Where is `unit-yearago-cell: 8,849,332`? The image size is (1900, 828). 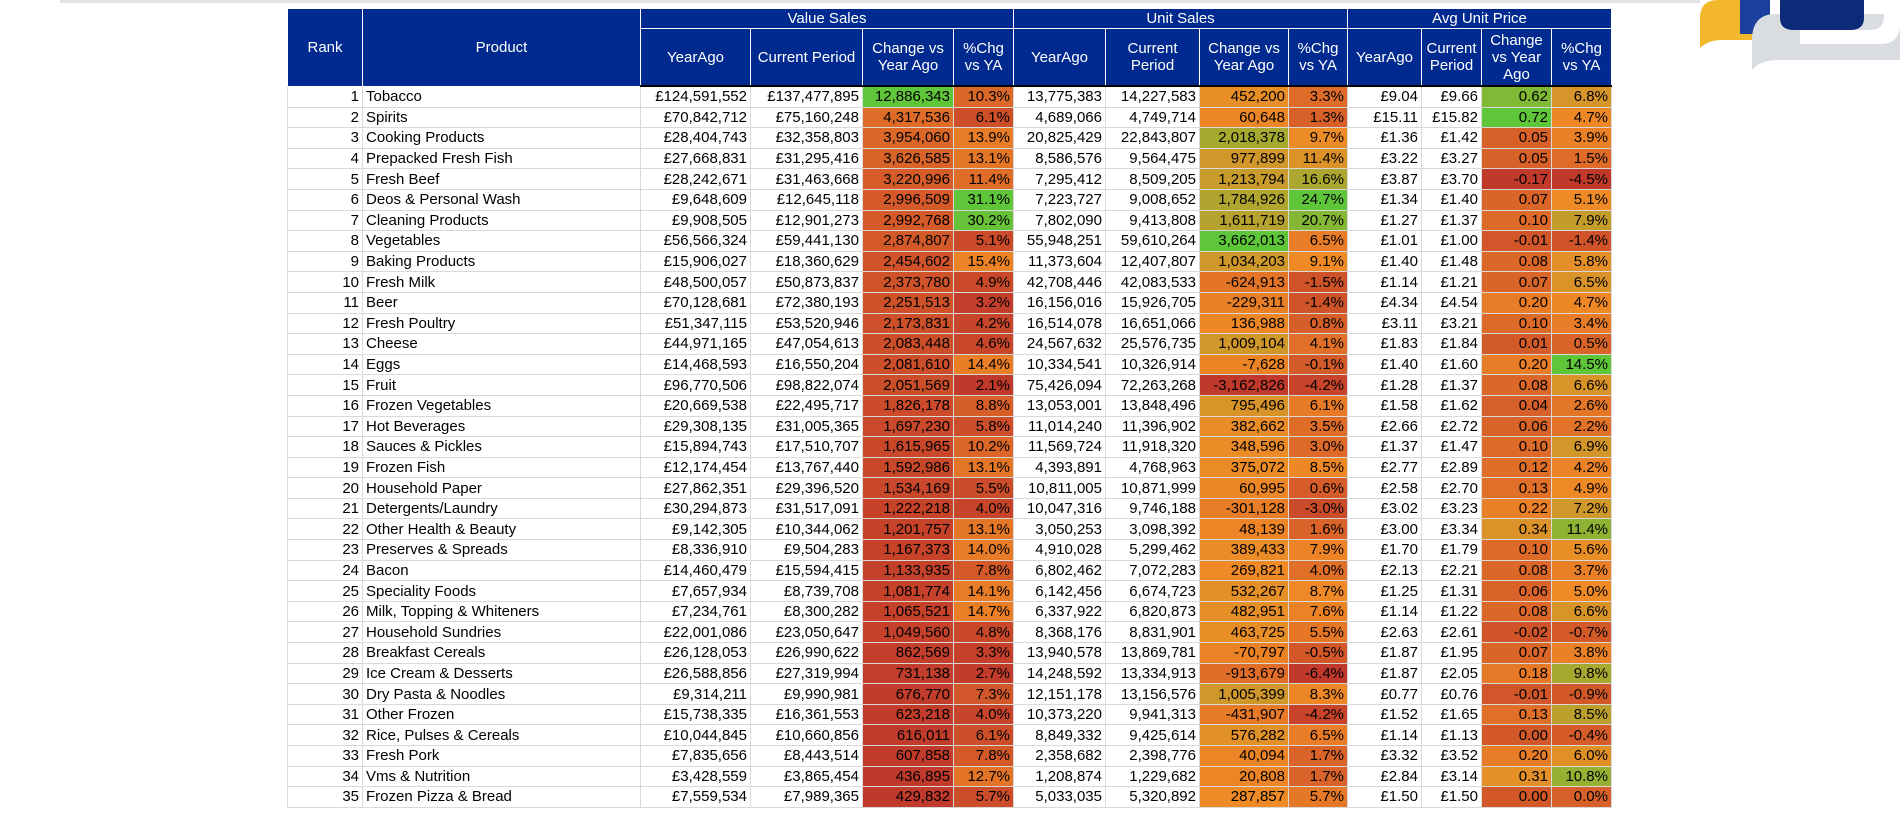
unit-yearago-cell: 8,849,332 is located at coordinates (1059, 735).